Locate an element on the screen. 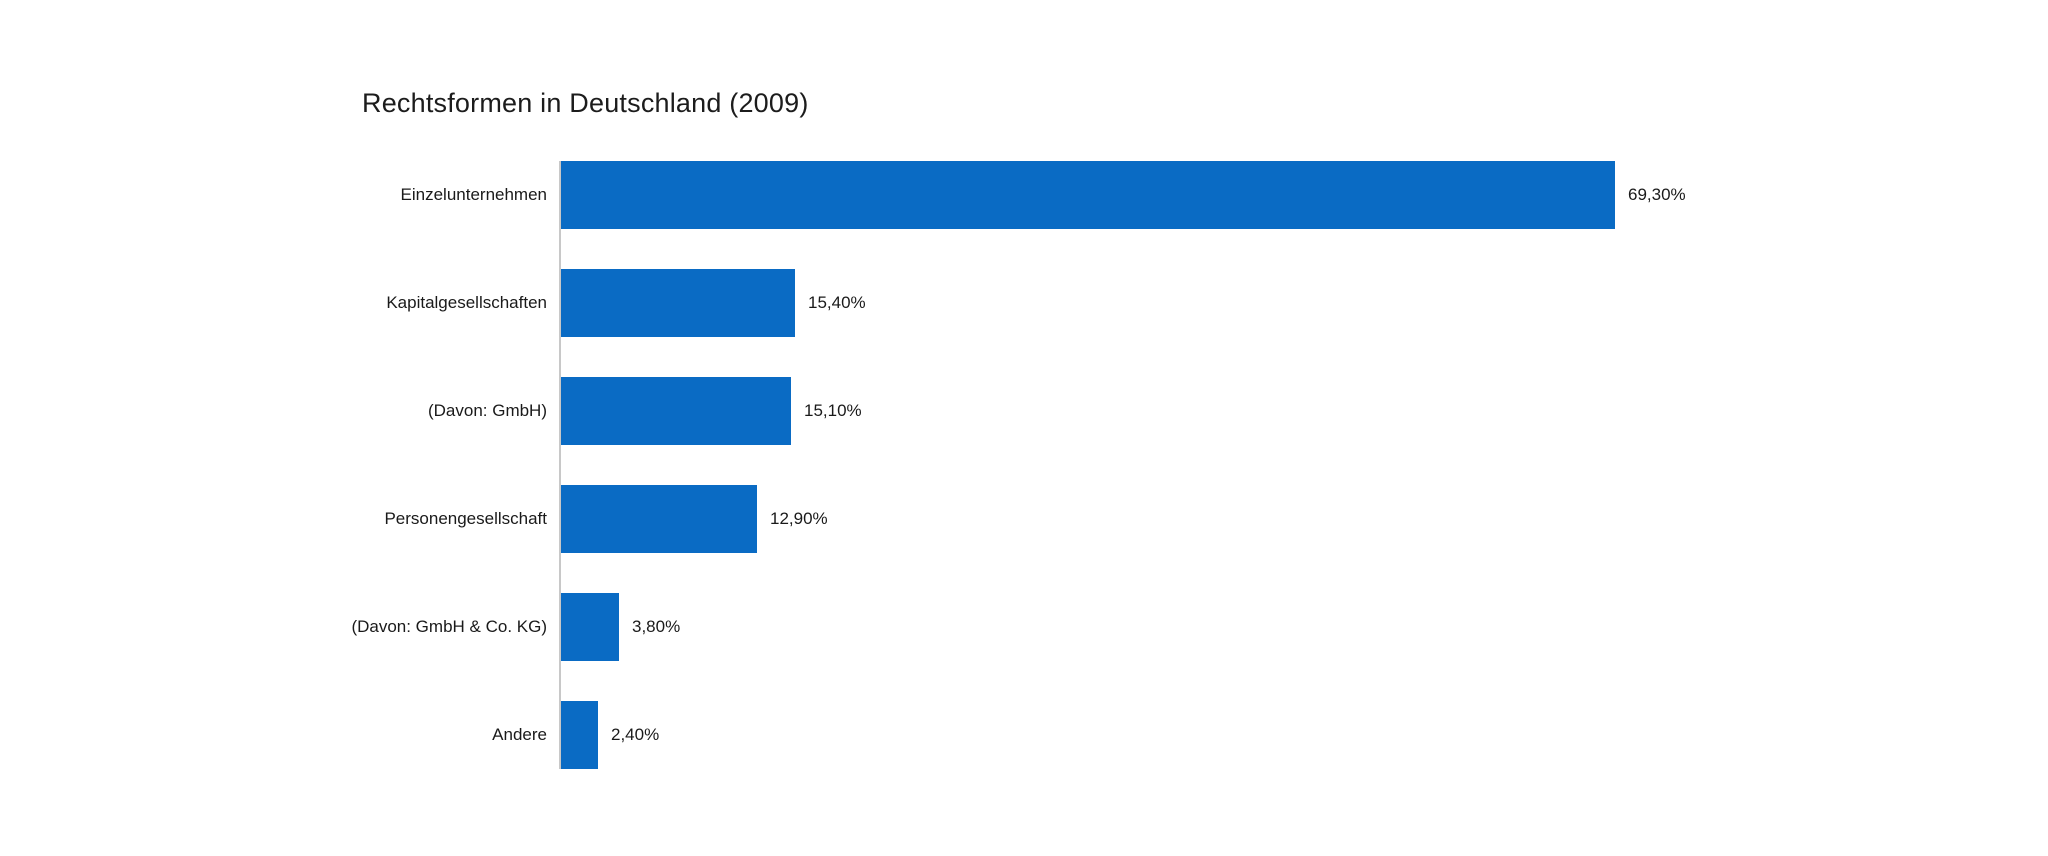  y-axis-line is located at coordinates (560, 465).